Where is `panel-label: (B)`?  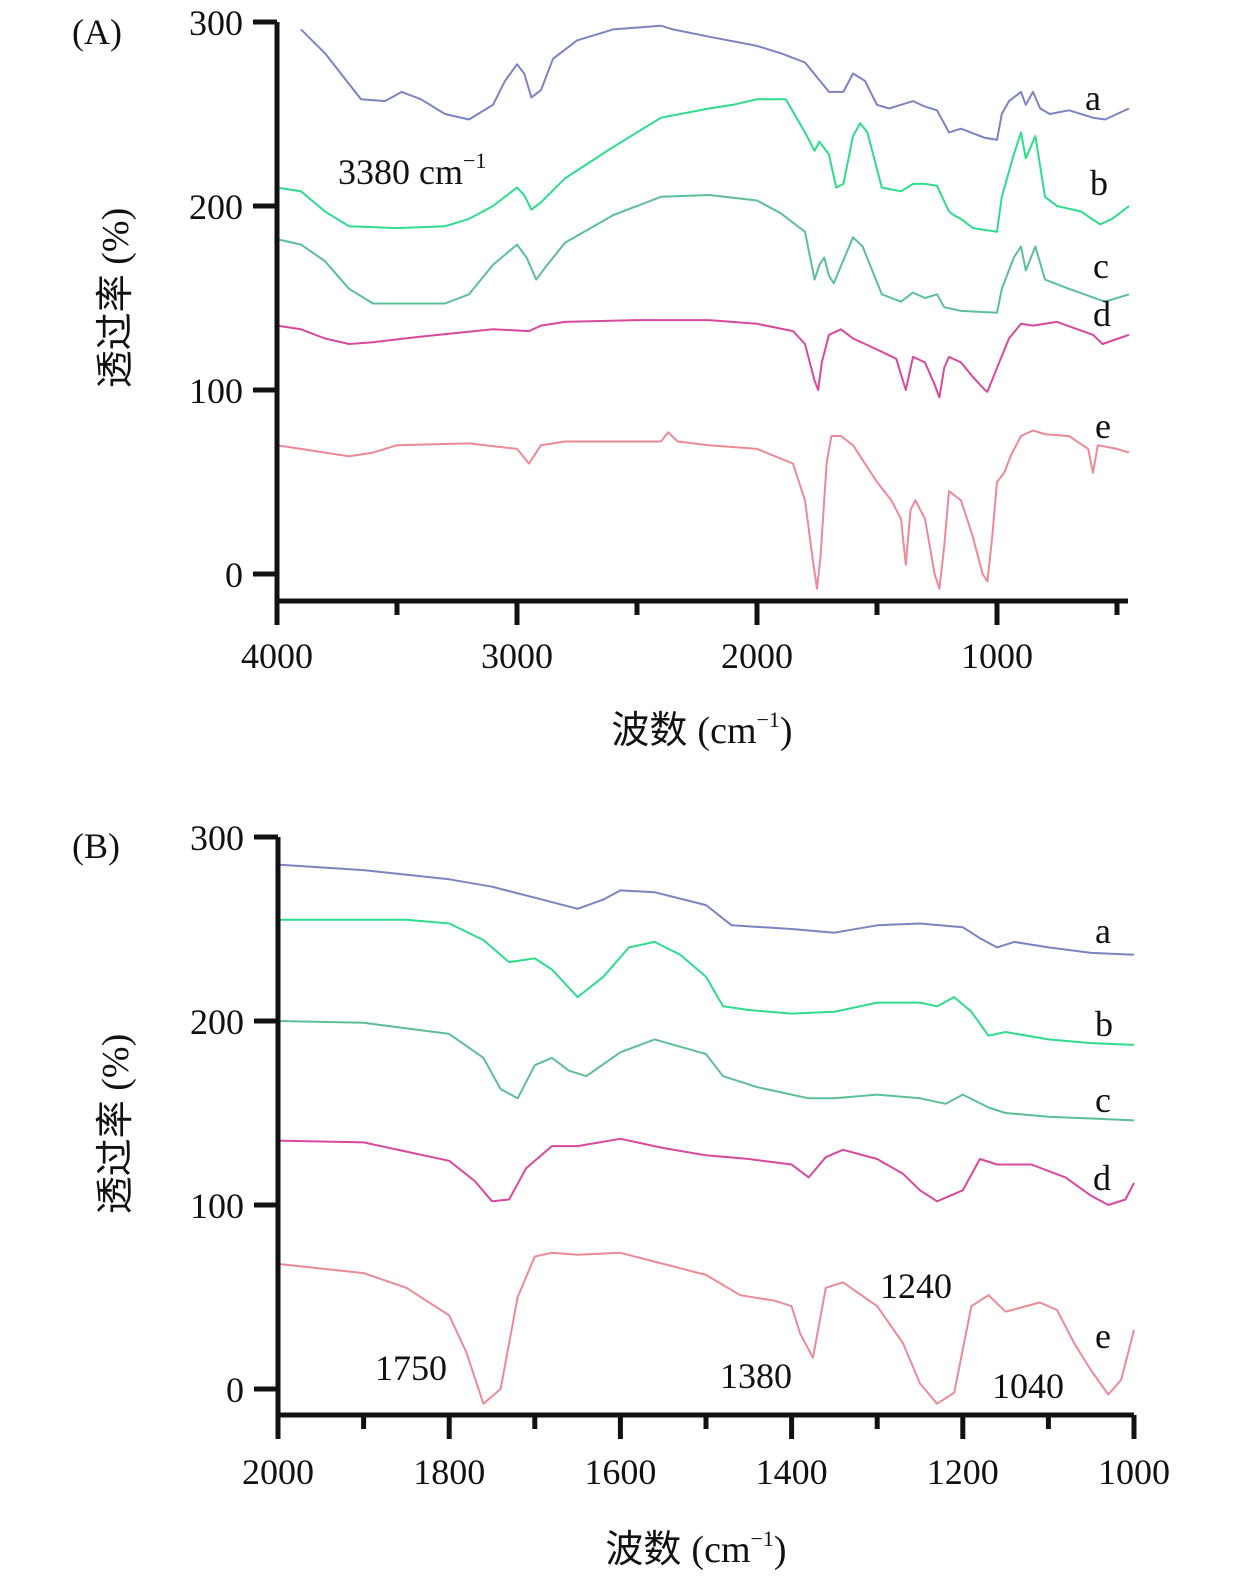
panel-label: (B) is located at coordinates (96, 846).